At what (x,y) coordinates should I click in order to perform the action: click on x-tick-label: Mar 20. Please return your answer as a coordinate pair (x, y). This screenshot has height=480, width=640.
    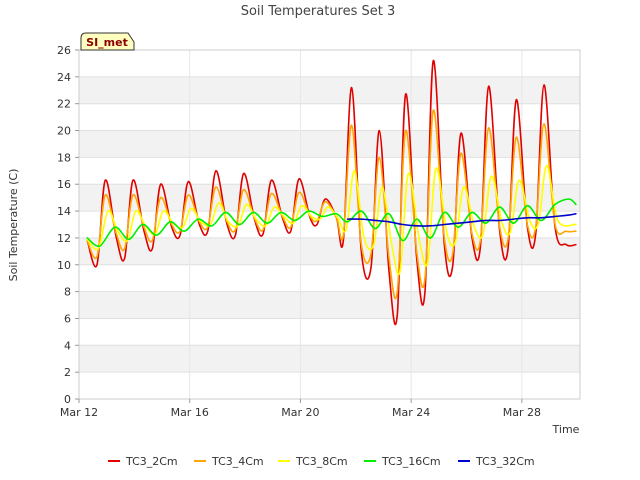
    Looking at the image, I should click on (300, 412).